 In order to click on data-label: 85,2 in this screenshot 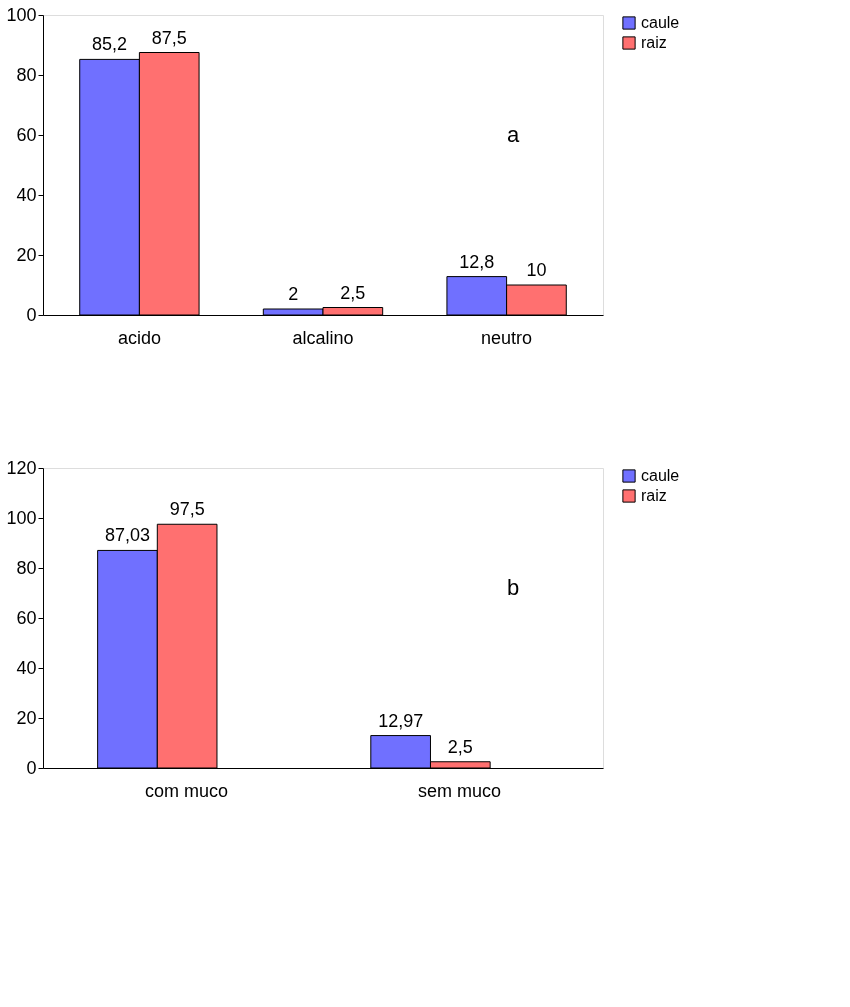, I will do `click(110, 44)`.